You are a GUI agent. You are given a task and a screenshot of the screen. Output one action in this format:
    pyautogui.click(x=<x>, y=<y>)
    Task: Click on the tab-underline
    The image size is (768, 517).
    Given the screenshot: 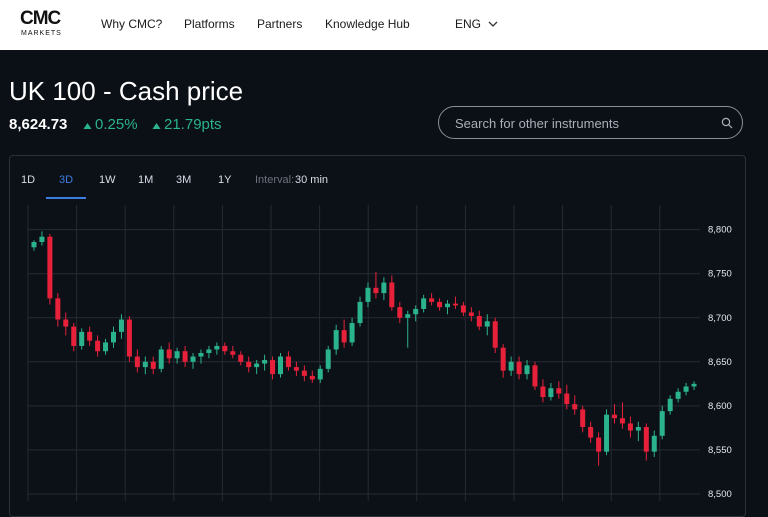 What is the action you would take?
    pyautogui.click(x=66, y=198)
    